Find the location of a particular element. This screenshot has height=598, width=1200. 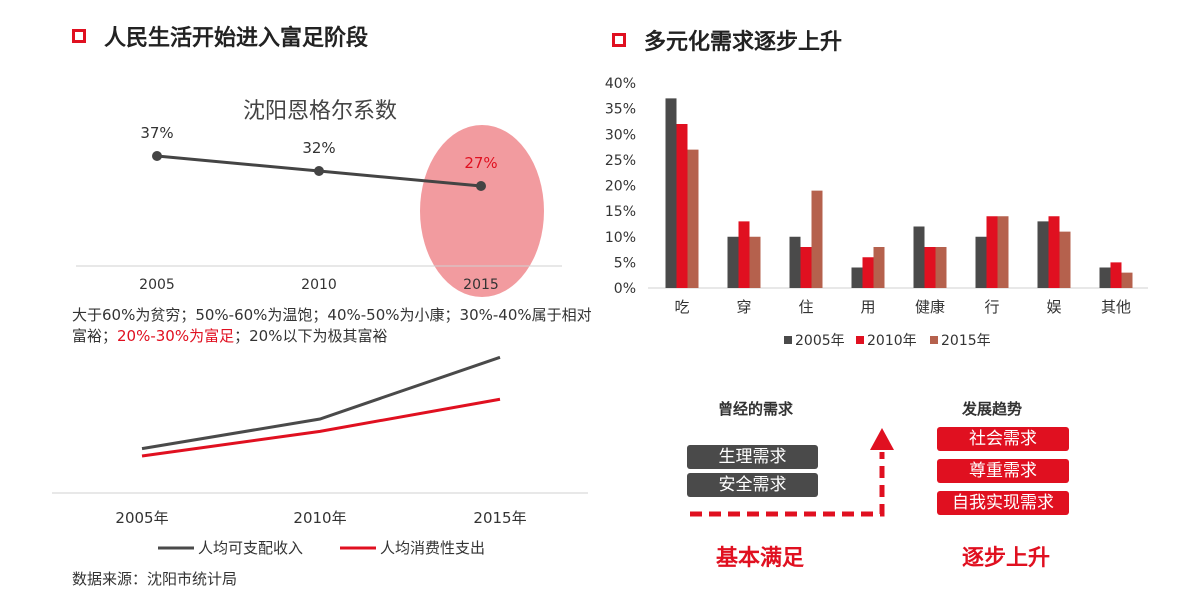

engel-chart-title: 沈阳恩格尔系数 is located at coordinates (320, 111).